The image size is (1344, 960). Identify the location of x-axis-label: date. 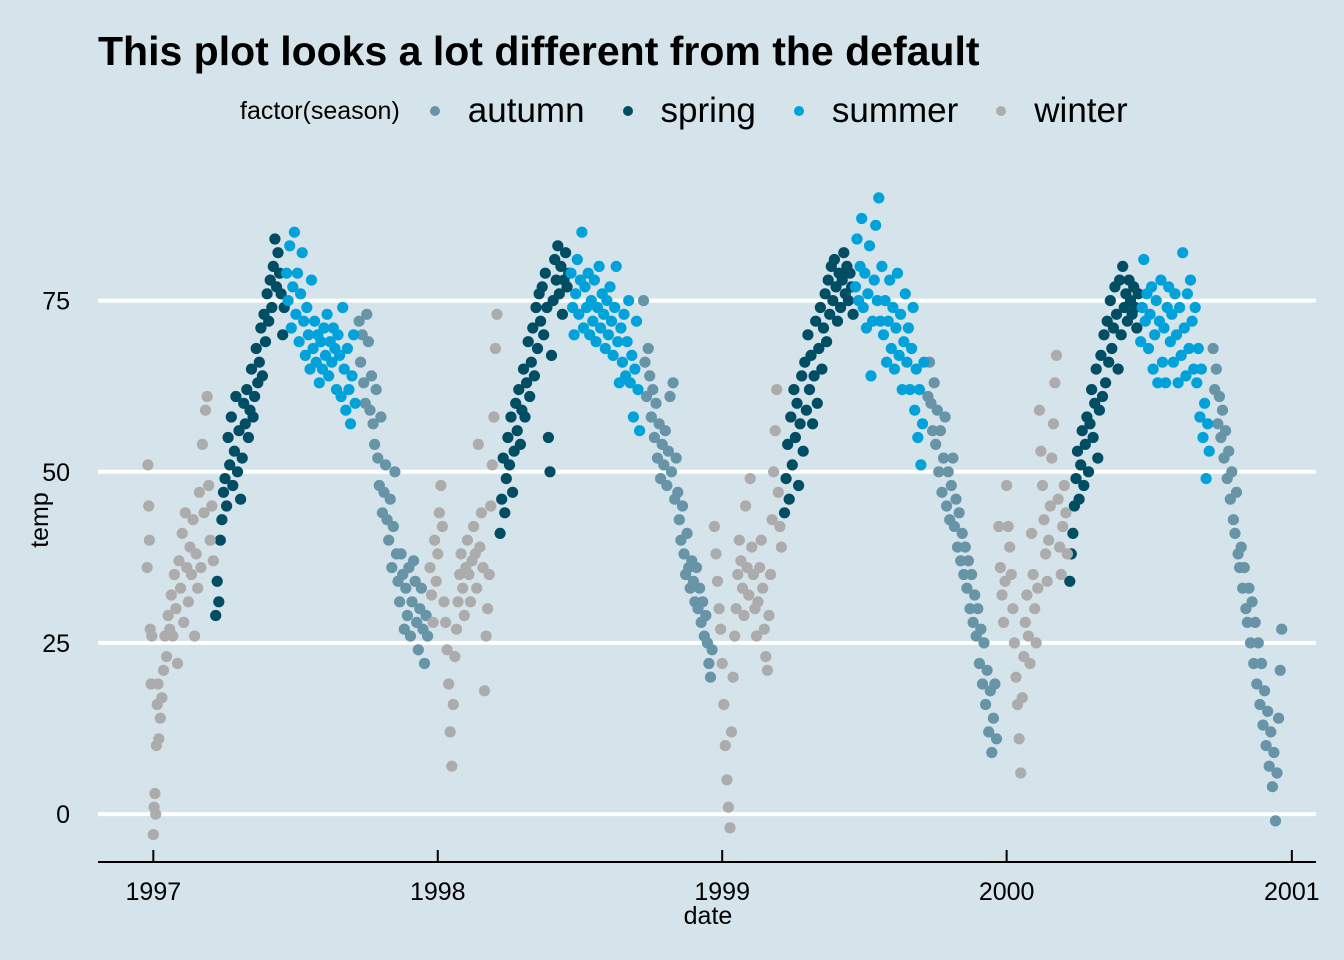
(708, 916).